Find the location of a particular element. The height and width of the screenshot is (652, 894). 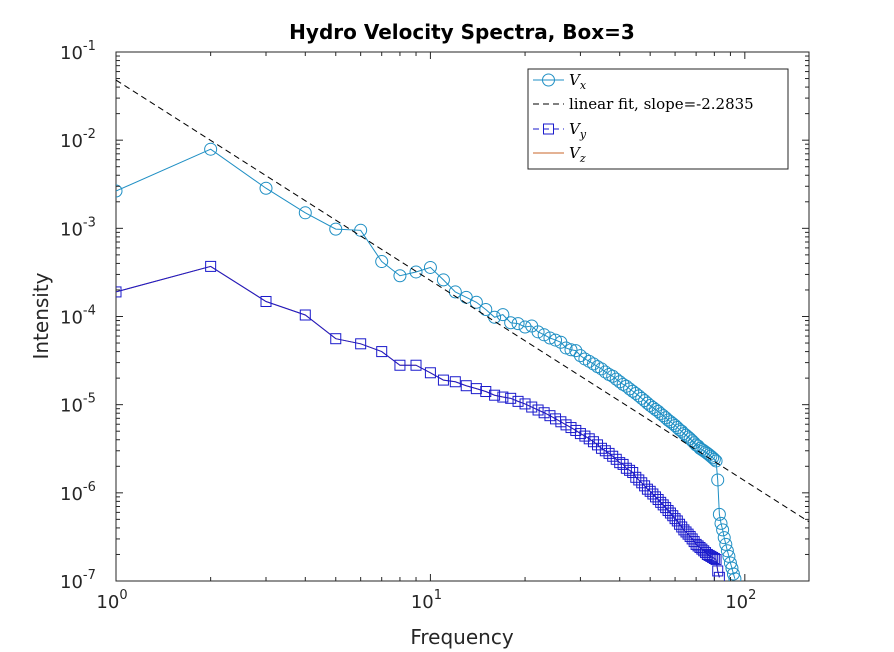

y-tick-label: 10⁻⁶ is located at coordinates (78, 492).